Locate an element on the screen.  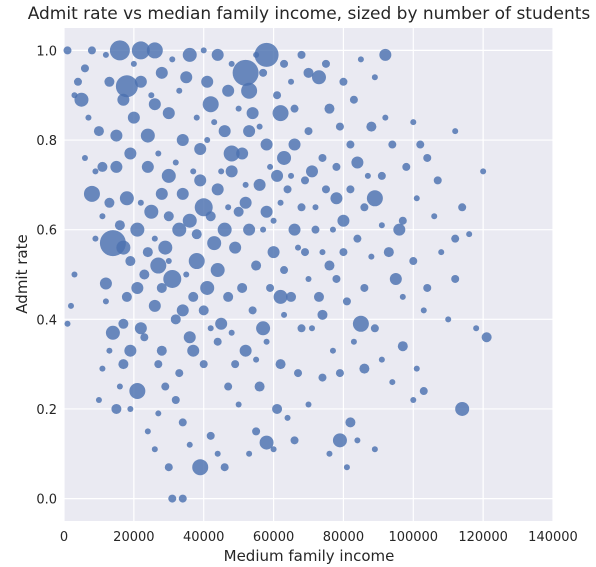
y-tick-label: 0.4 is located at coordinates (46, 320).